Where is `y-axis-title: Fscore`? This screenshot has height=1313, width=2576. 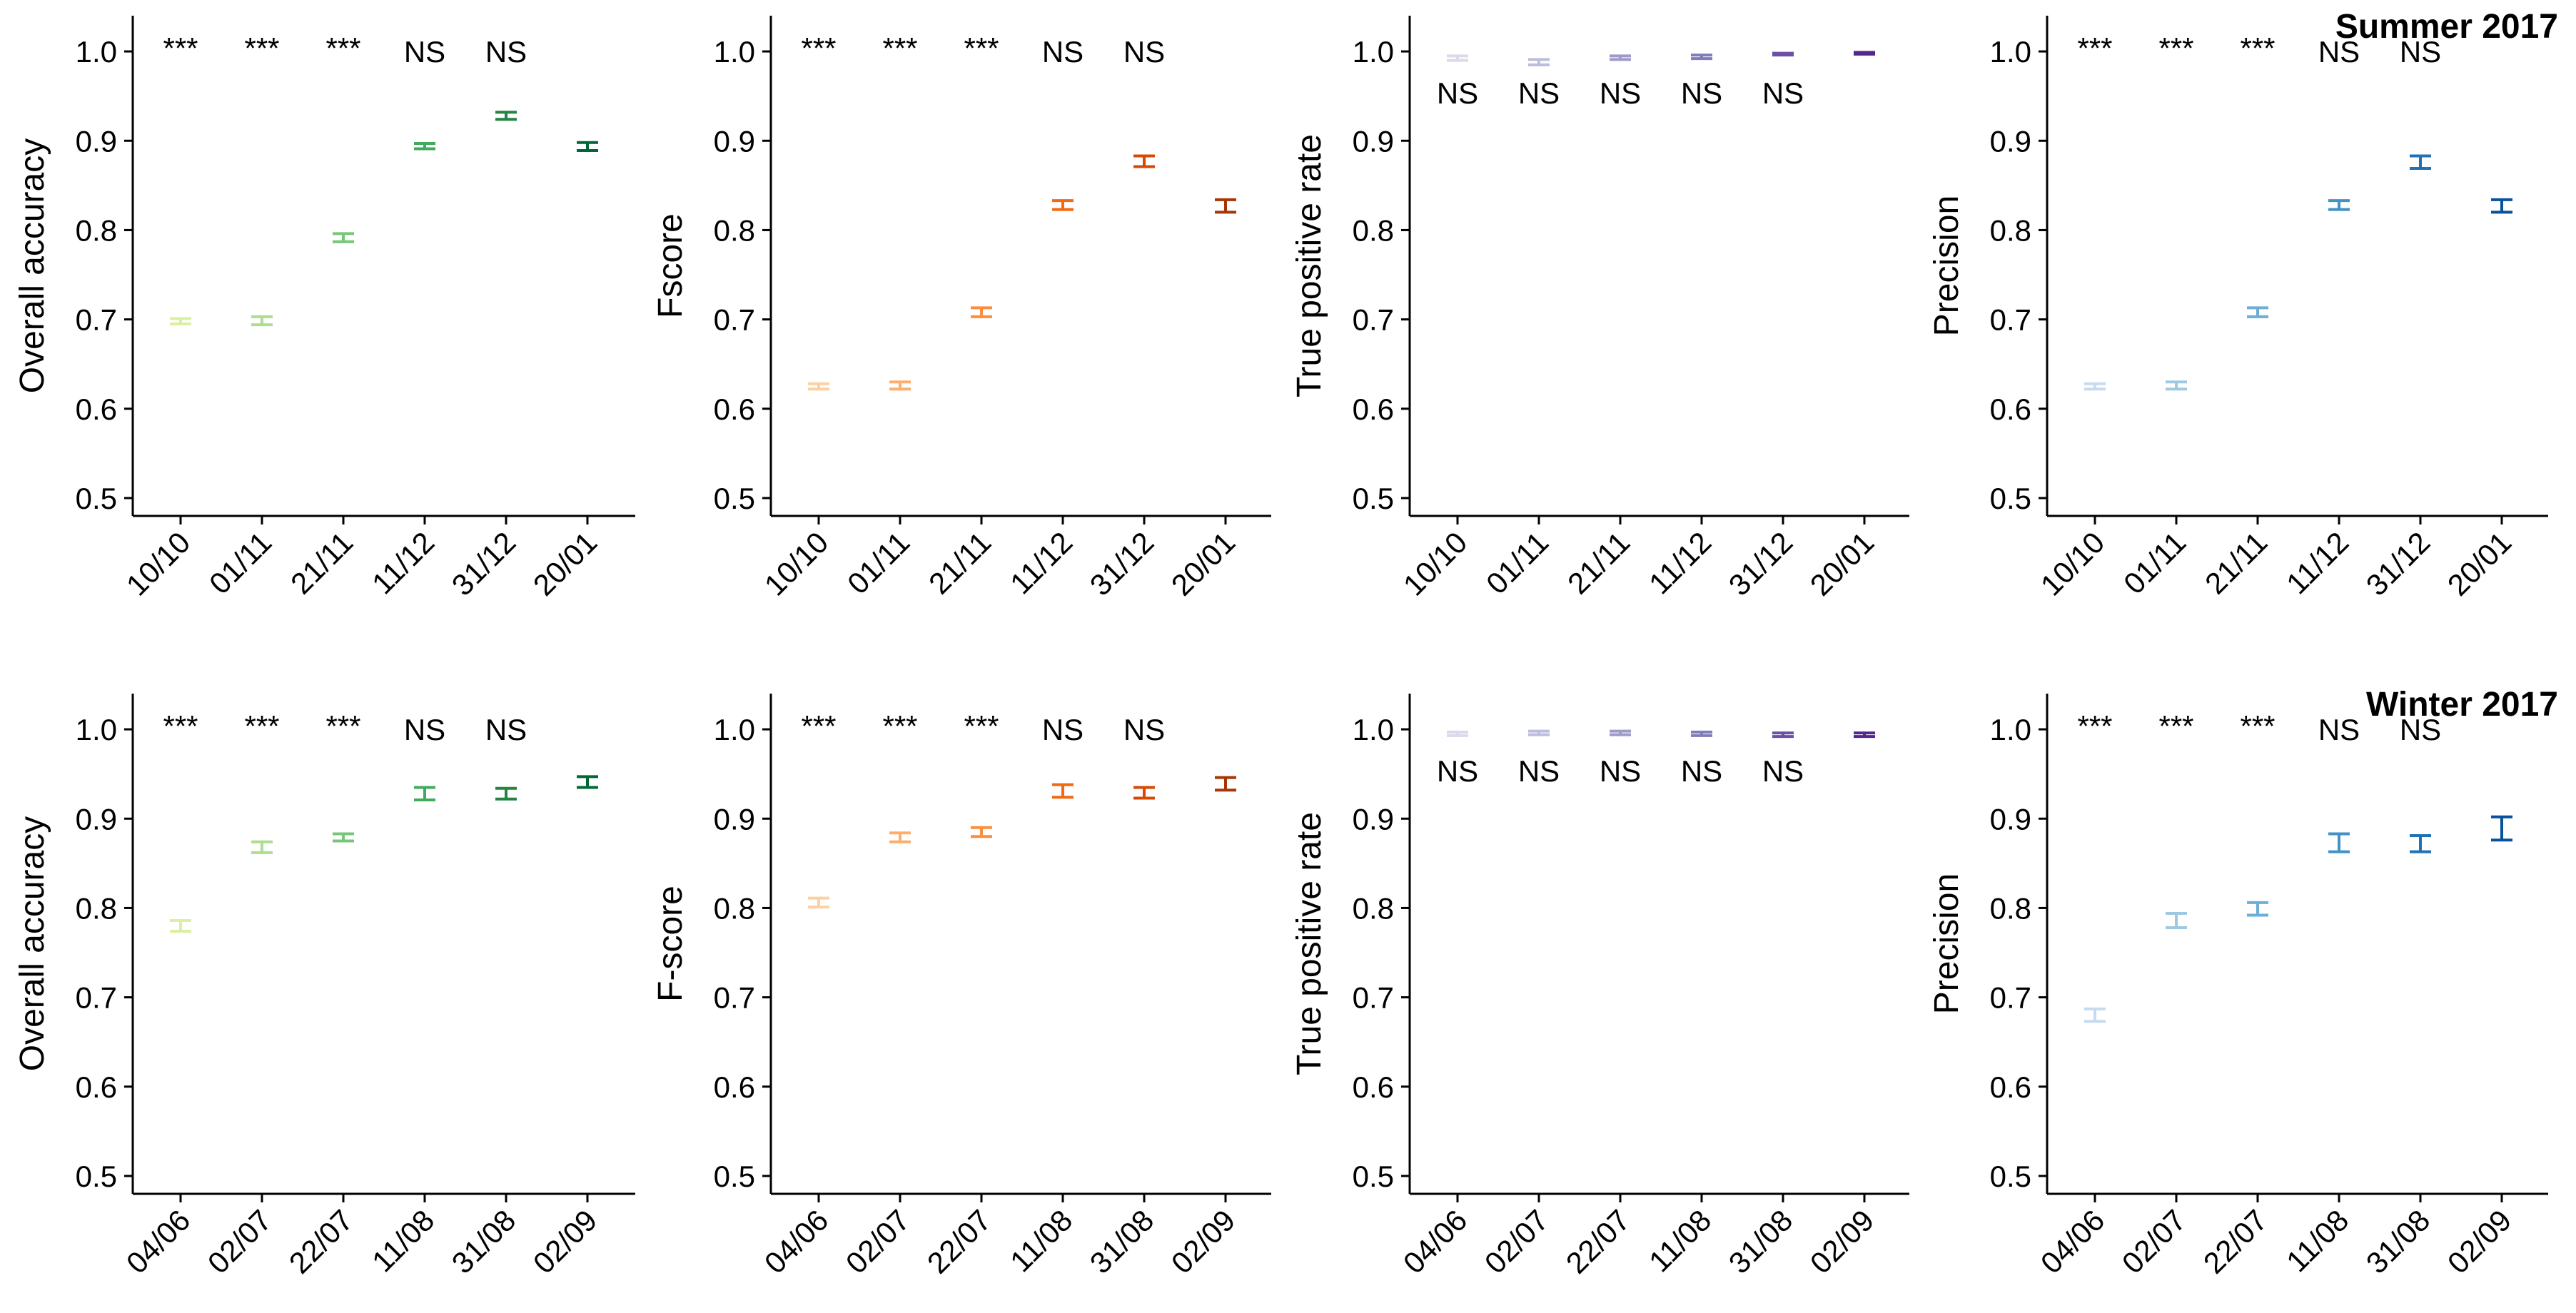
y-axis-title: Fscore is located at coordinates (671, 265).